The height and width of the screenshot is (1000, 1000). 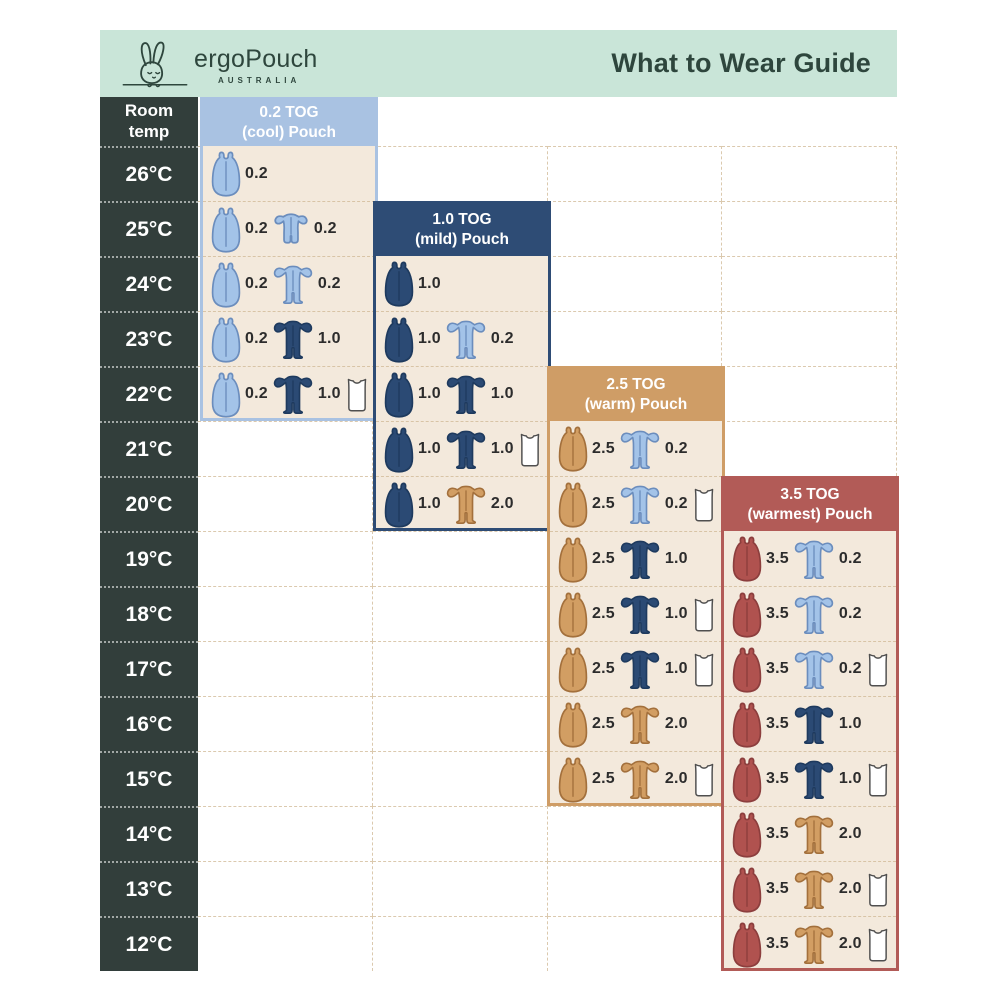 What do you see at coordinates (149, 448) in the screenshot?
I see `temp-cell: 21°C` at bounding box center [149, 448].